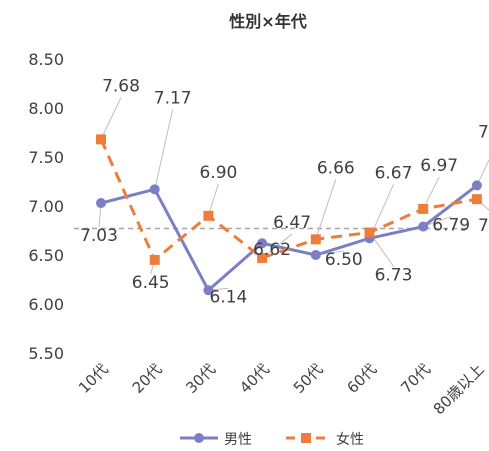 This screenshot has height=451, width=489. What do you see at coordinates (394, 173) in the screenshot?
I see `data-label-male: 6.67` at bounding box center [394, 173].